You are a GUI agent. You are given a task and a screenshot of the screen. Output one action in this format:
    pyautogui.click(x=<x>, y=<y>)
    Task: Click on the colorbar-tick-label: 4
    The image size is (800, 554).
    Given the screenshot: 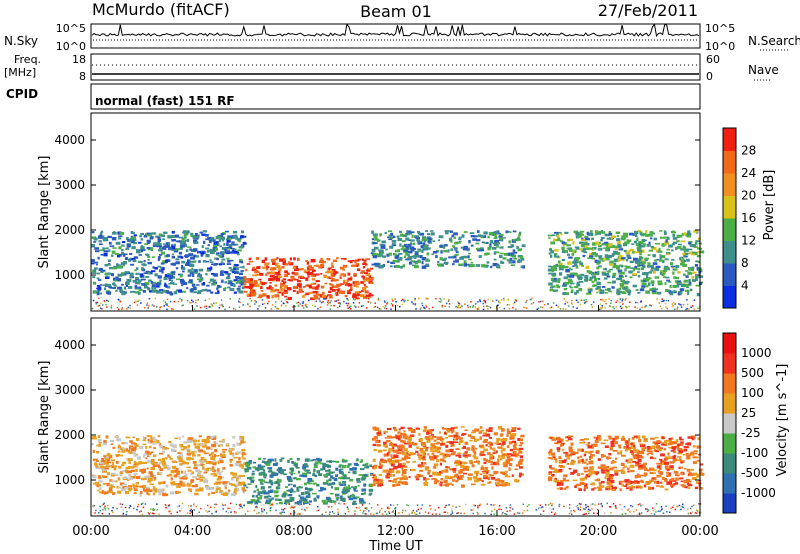 What is the action you would take?
    pyautogui.click(x=745, y=286)
    